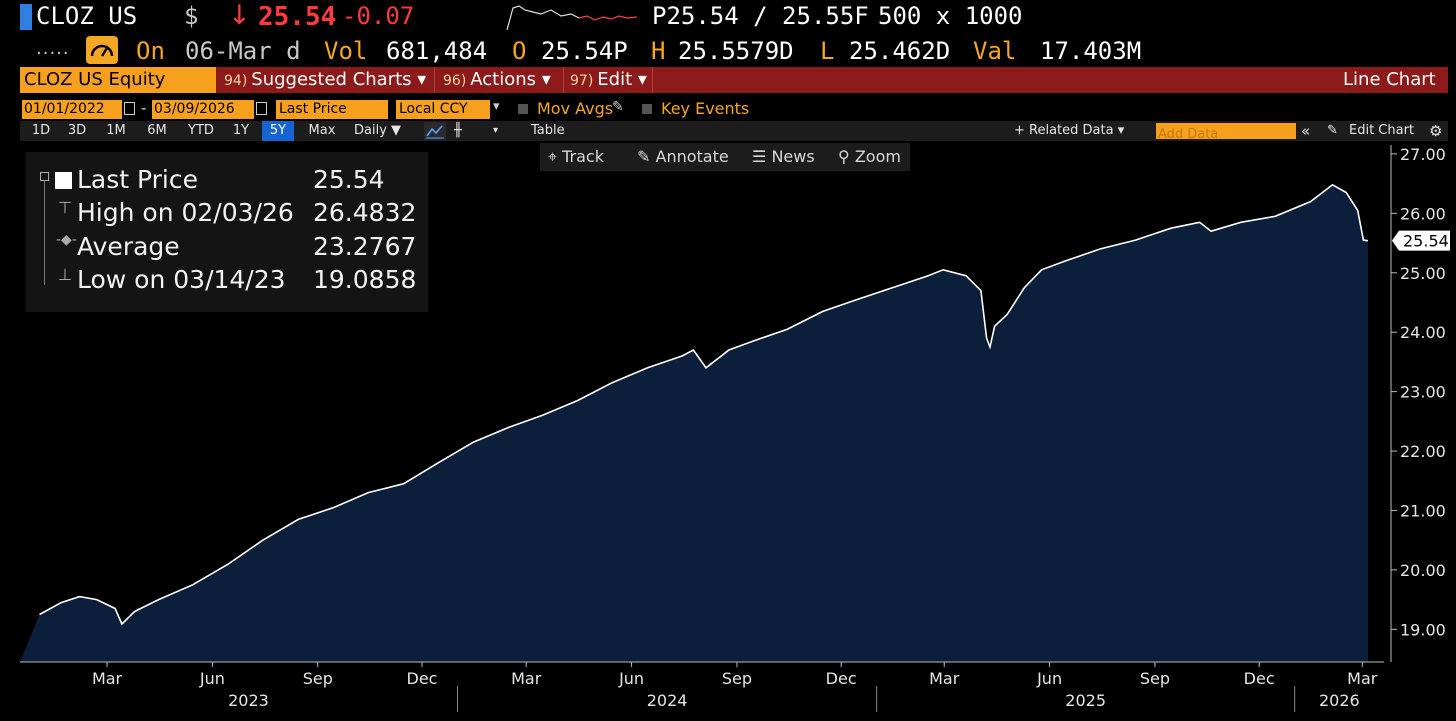 The image size is (1456, 721). What do you see at coordinates (157, 130) in the screenshot?
I see `period-6m: 6M` at bounding box center [157, 130].